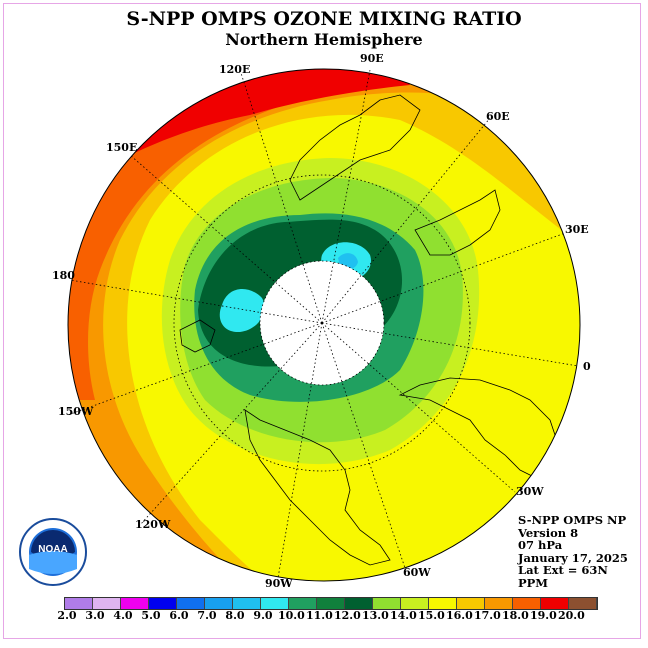  What do you see at coordinates (197, 336) in the screenshot?
I see `alaska-outline` at bounding box center [197, 336].